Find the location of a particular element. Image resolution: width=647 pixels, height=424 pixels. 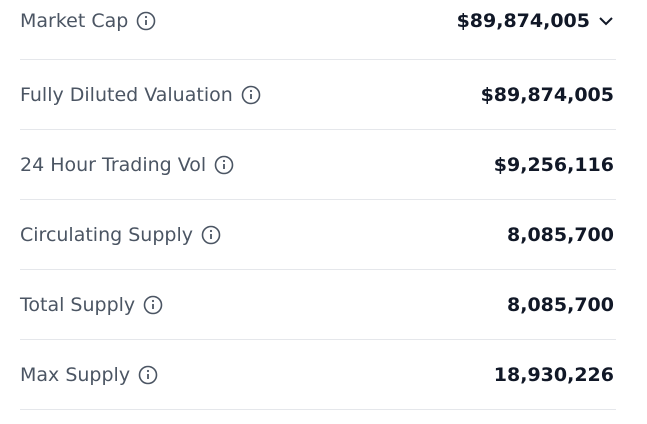

value-text: $9,256,116 is located at coordinates (553, 164).